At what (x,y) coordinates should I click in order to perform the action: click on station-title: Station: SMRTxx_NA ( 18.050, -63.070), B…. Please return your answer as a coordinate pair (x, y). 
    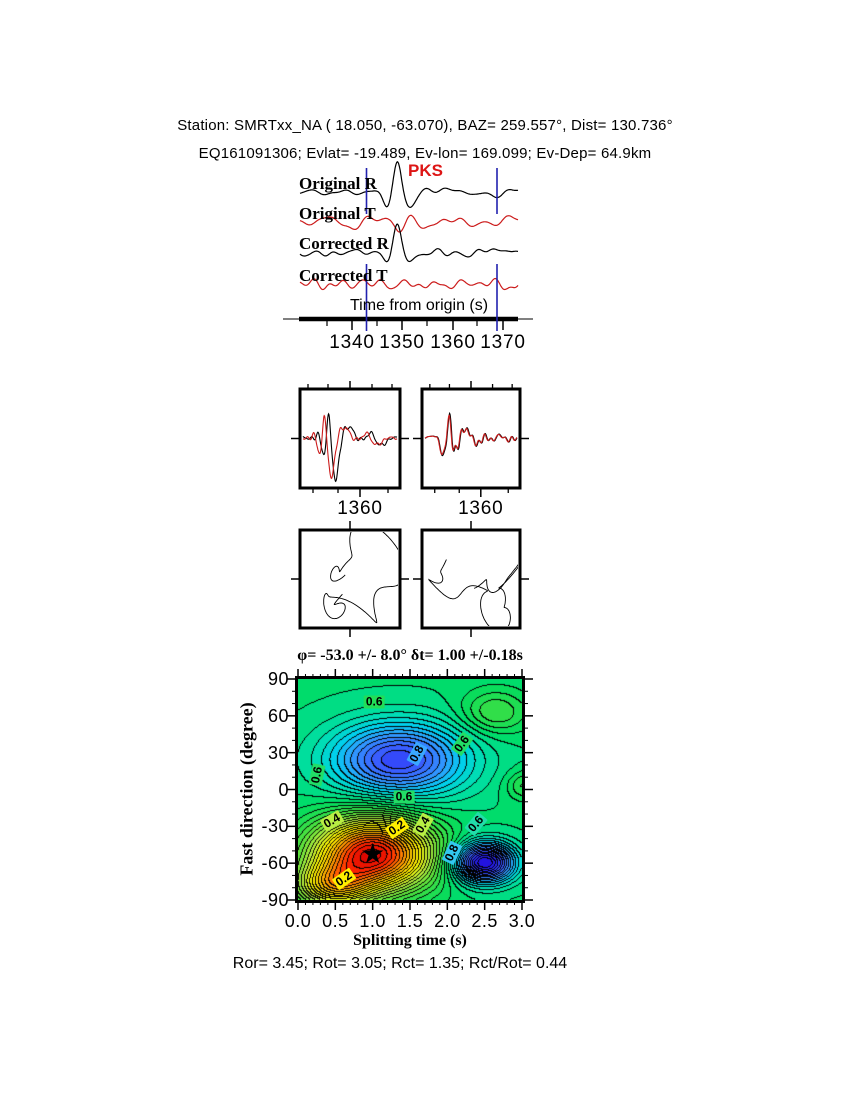
    Looking at the image, I should click on (425, 125).